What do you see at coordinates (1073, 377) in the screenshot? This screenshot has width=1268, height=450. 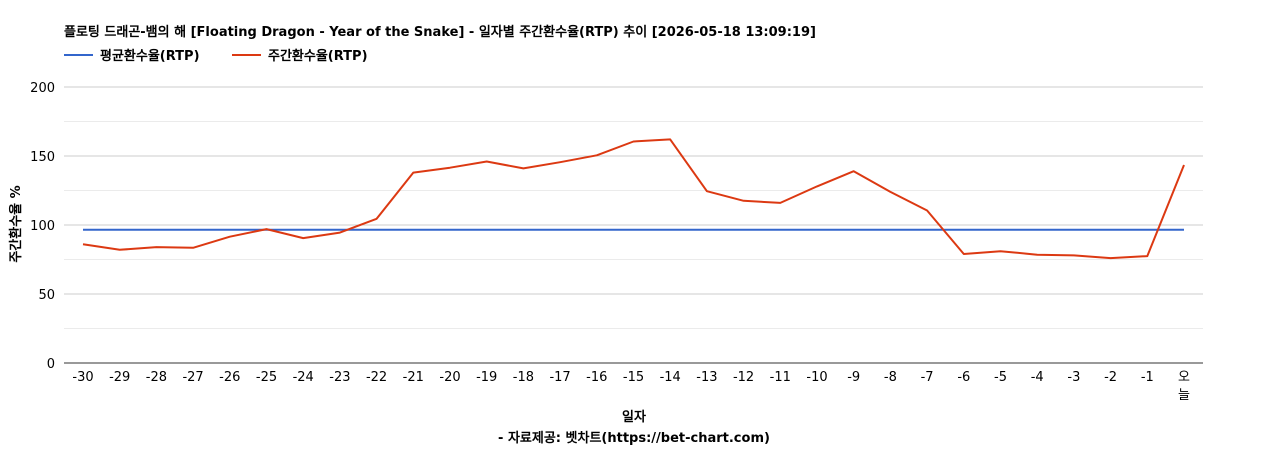 I see `x-tick-label: -3` at bounding box center [1073, 377].